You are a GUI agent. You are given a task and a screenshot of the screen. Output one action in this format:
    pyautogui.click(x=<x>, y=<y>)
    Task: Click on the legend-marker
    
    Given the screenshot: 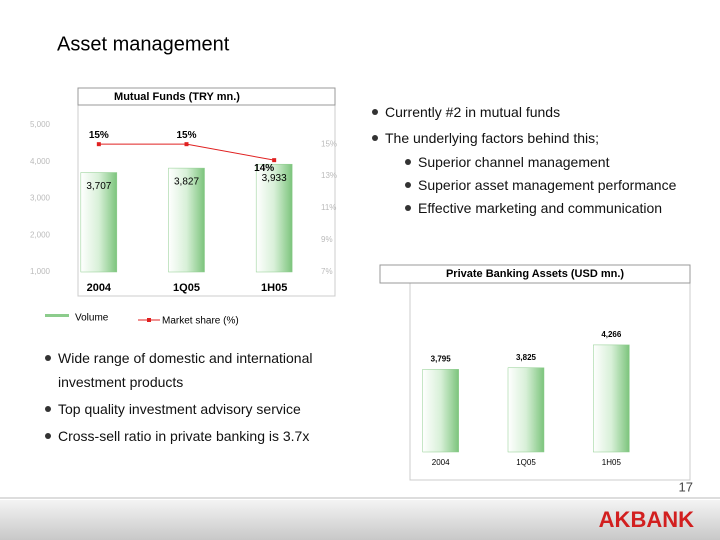 What is the action you would take?
    pyautogui.click(x=149, y=320)
    